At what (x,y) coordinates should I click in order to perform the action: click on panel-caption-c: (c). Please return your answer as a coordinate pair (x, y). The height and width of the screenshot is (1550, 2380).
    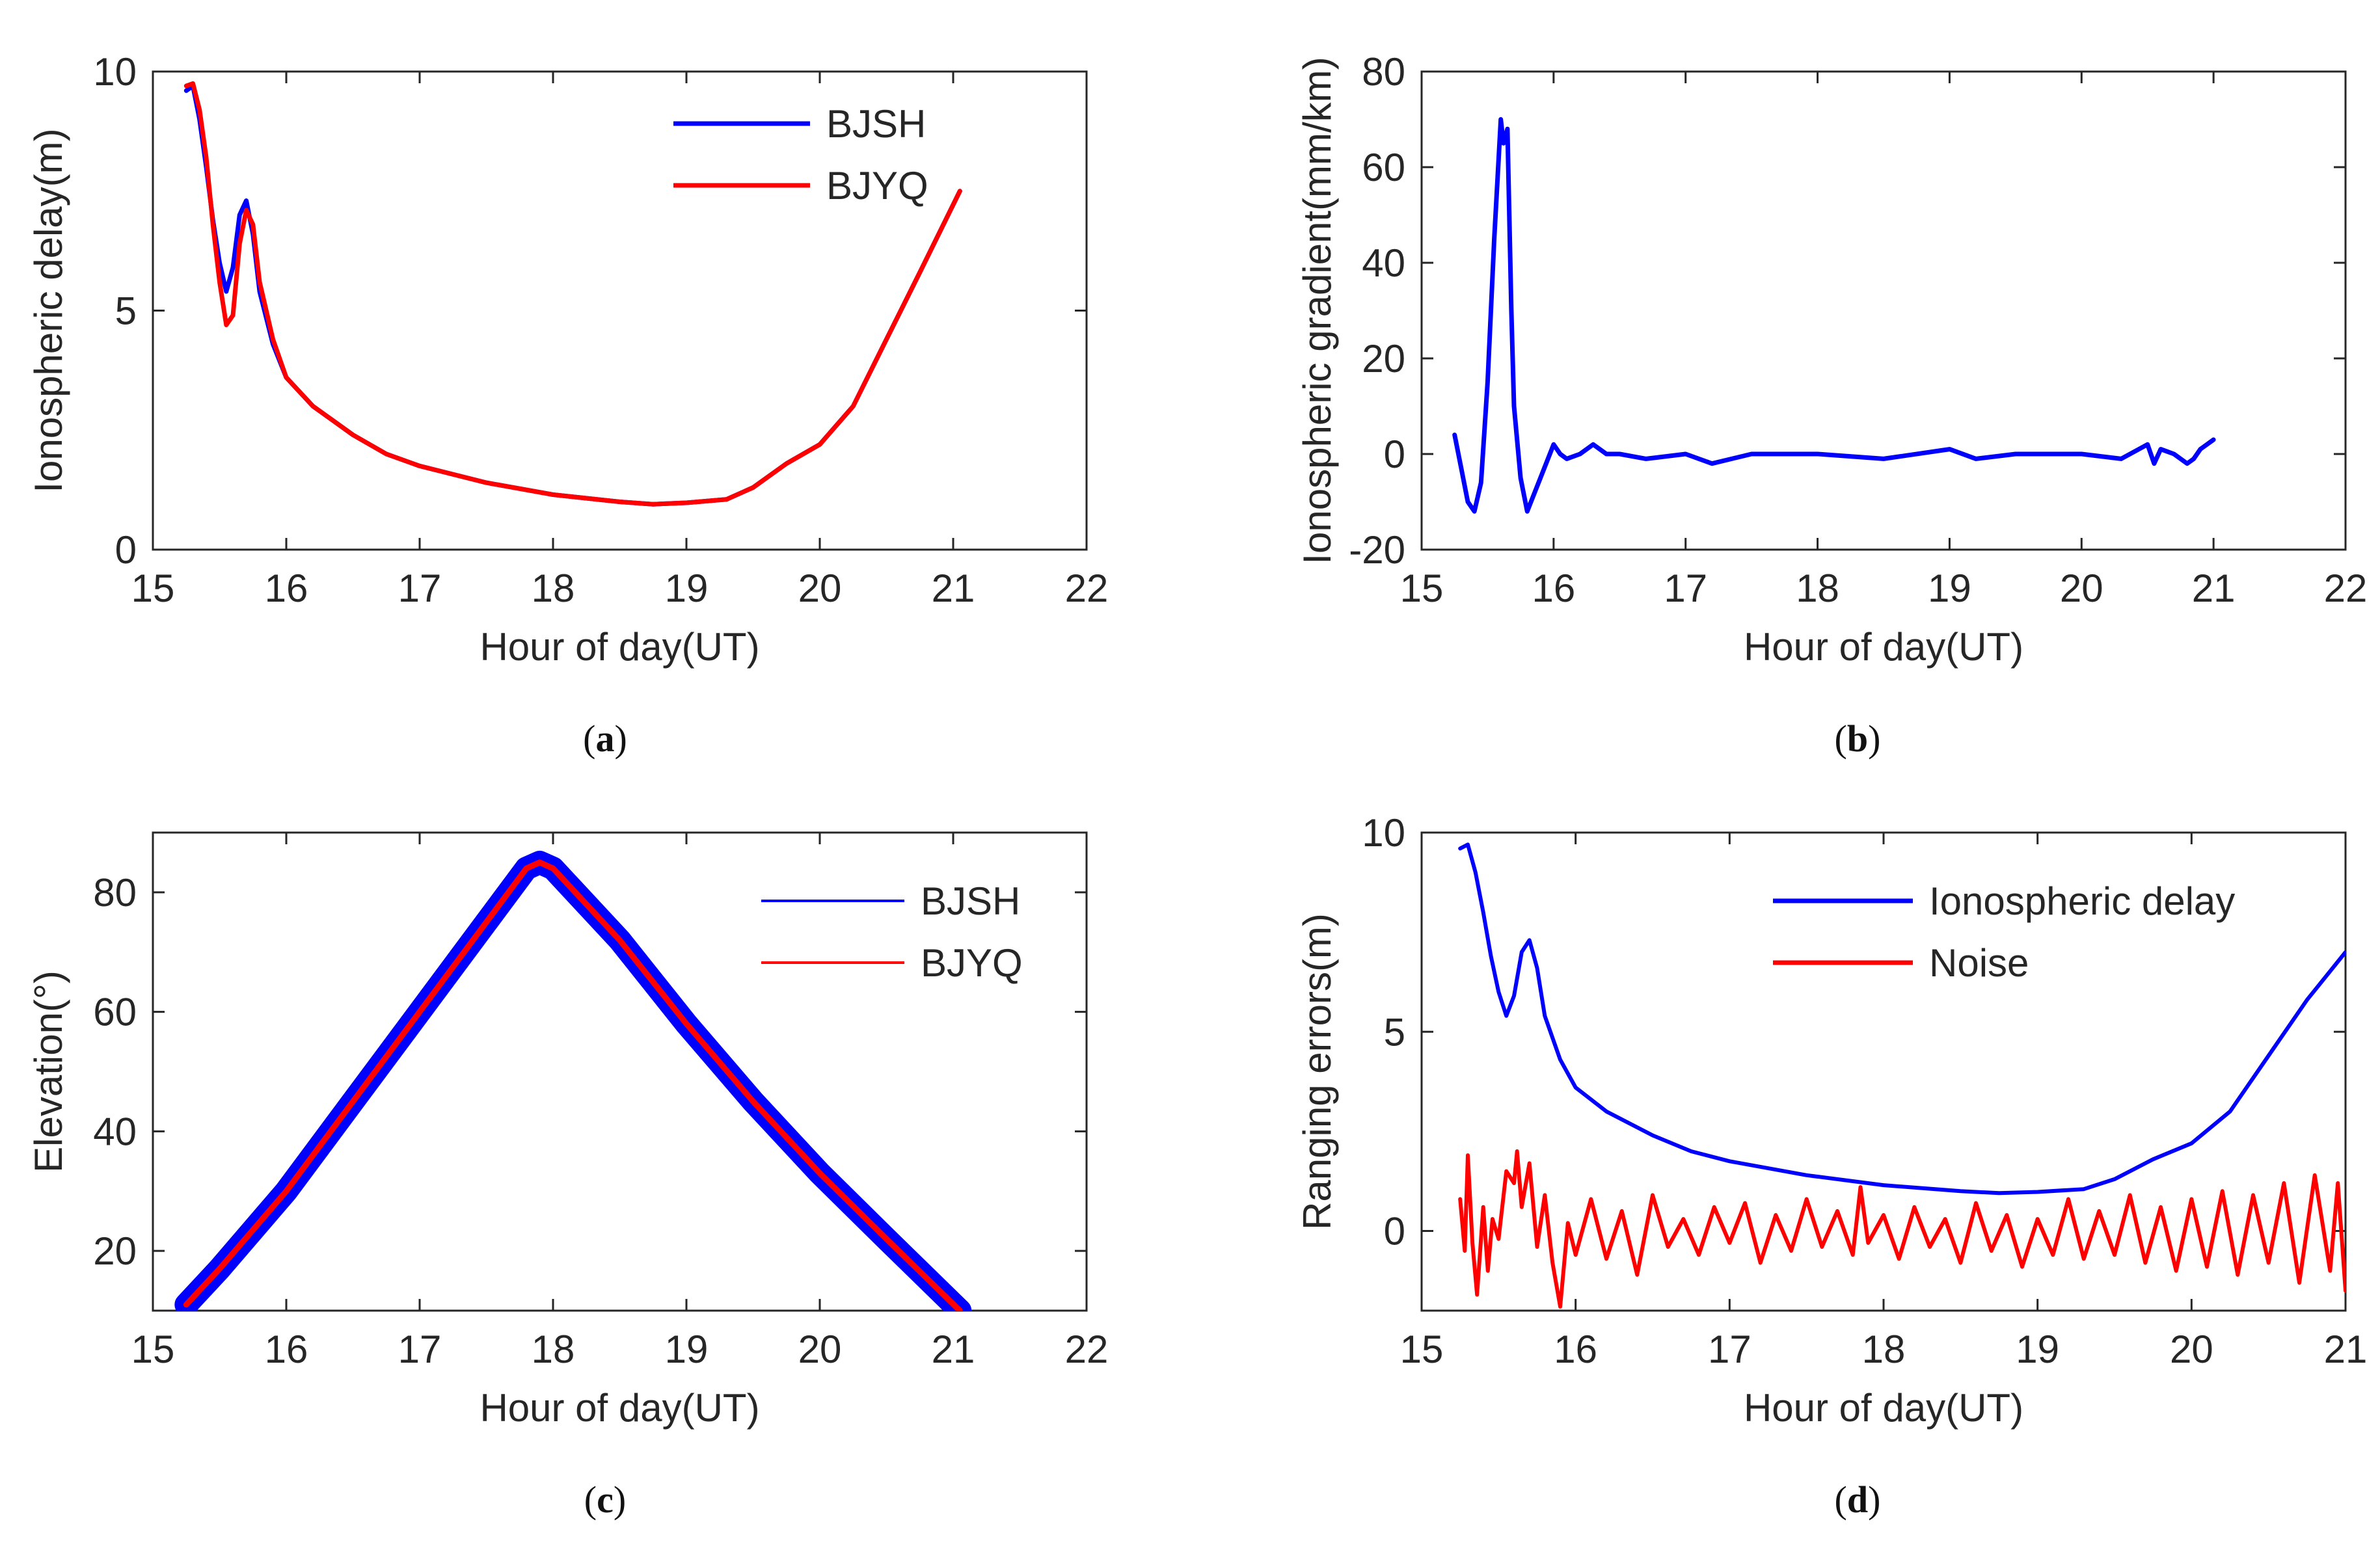
    Looking at the image, I should click on (605, 1499).